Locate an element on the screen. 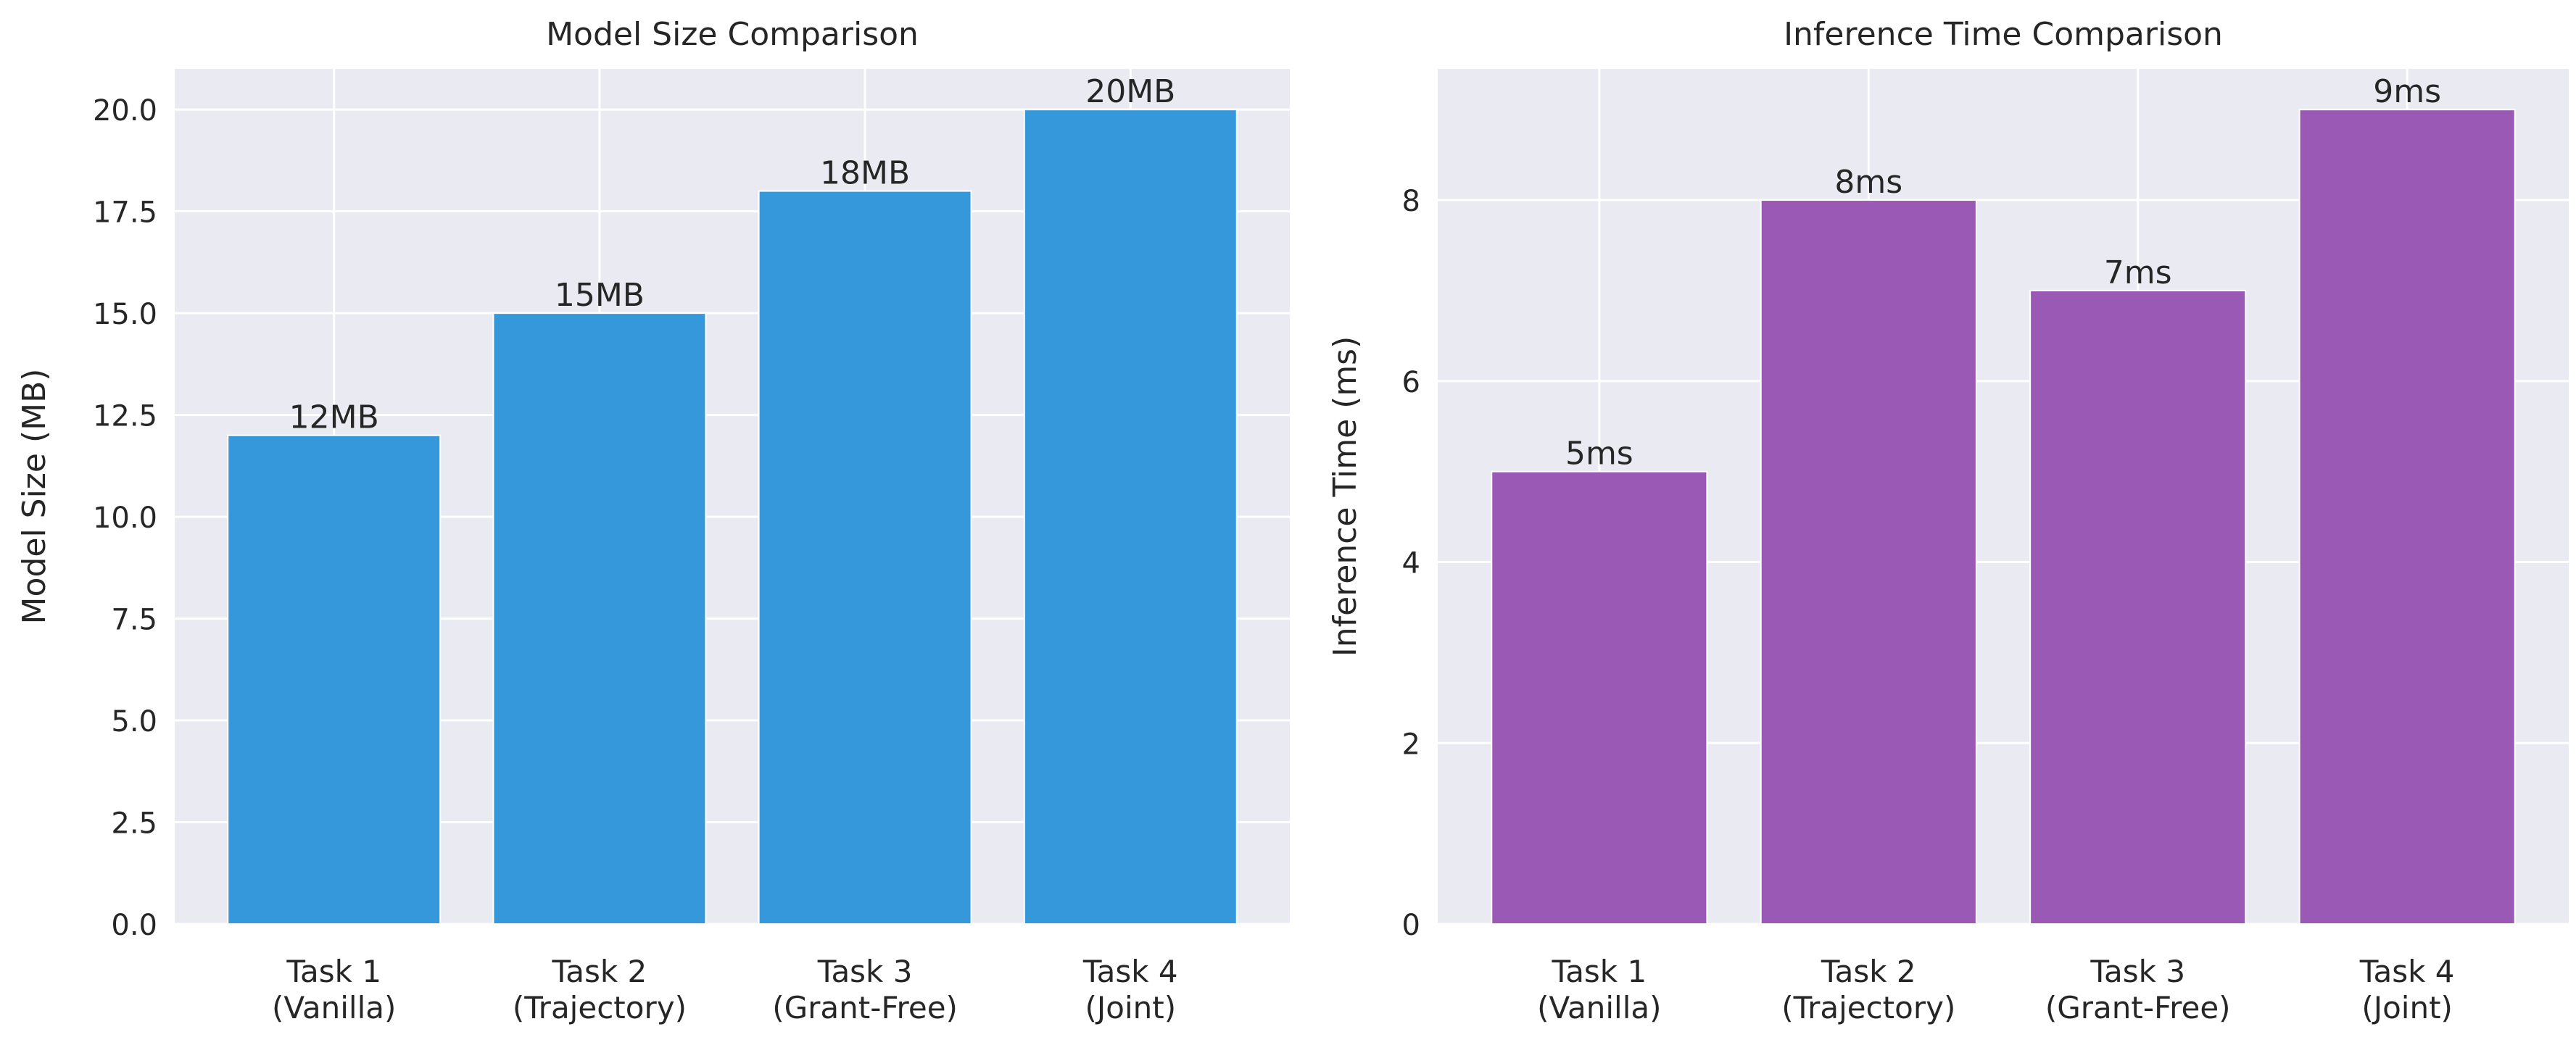 The image size is (2576, 1053). chart-title: Inference Time Comparison is located at coordinates (2003, 34).